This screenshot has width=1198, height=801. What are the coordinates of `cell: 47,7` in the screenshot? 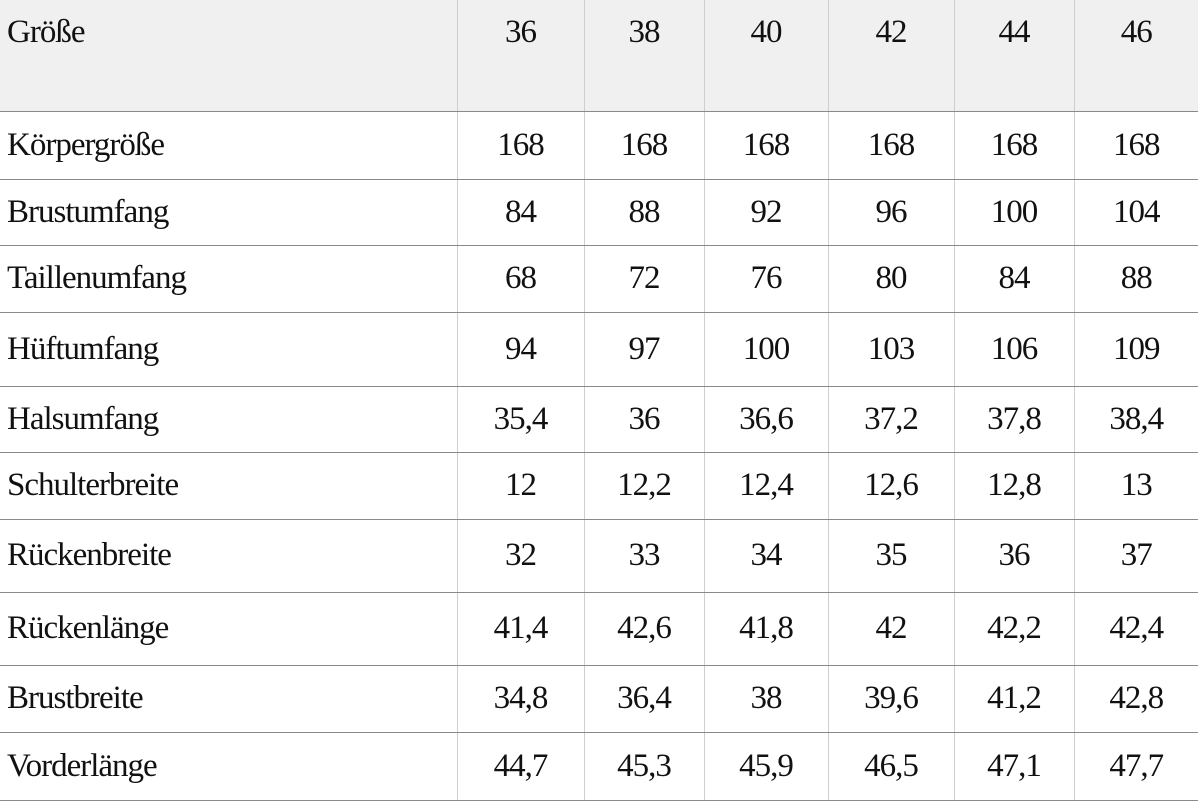 It's located at (1135, 766).